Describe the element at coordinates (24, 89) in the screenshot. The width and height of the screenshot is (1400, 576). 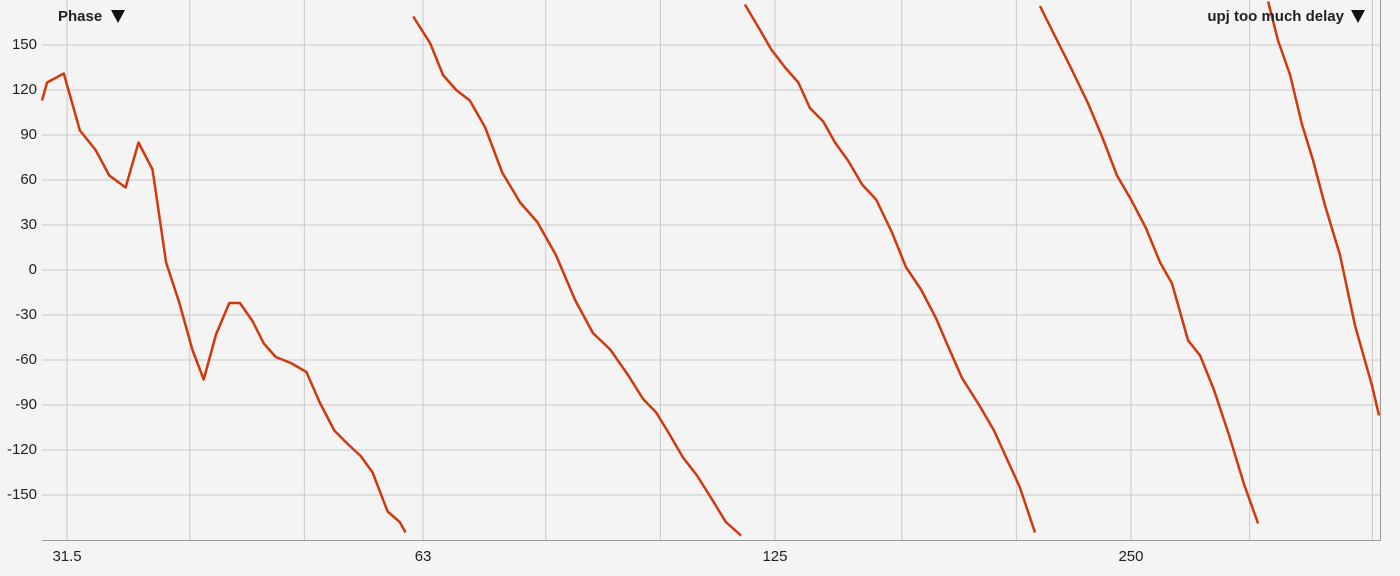
I see `y-tick-label: 120` at that location.